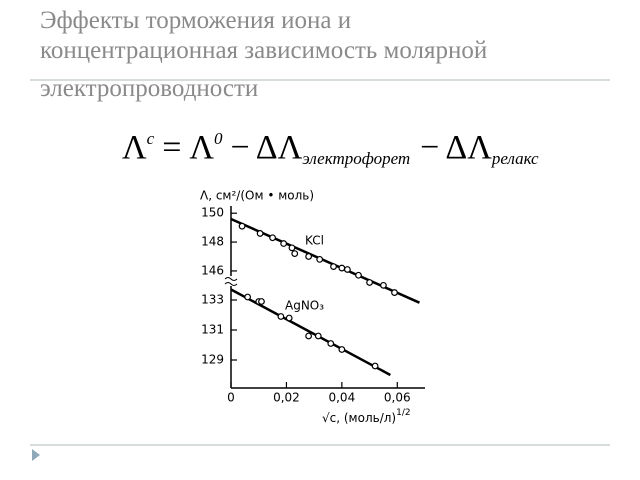 Image resolution: width=640 pixels, height=480 pixels. I want to click on op: =, so click(171, 147).